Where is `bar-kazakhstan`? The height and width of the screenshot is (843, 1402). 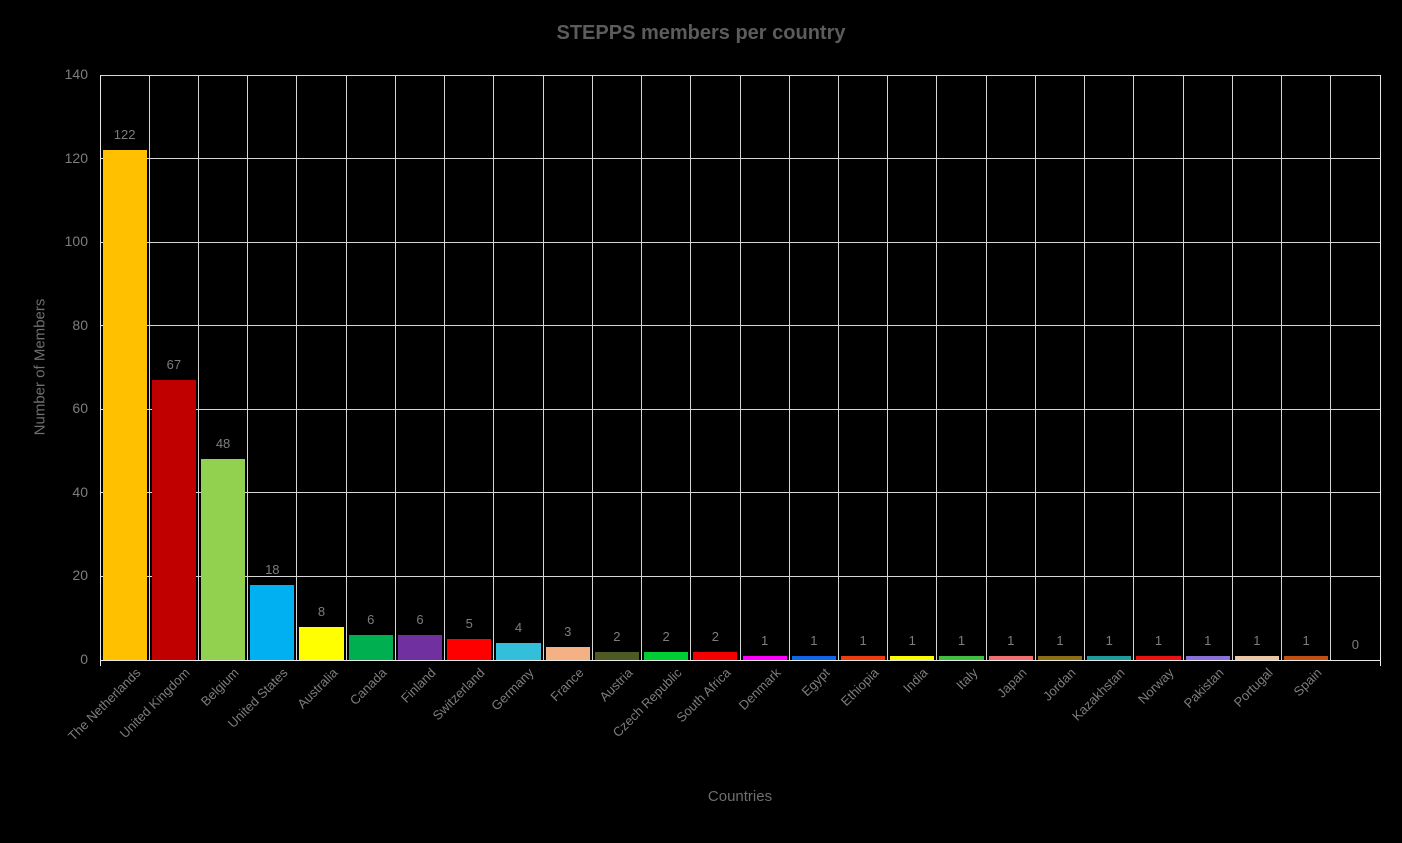
bar-kazakhstan is located at coordinates (1109, 657).